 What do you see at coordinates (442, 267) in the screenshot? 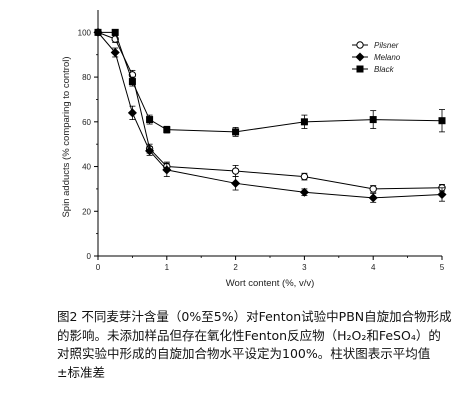
I see `x-tick-label: 5` at bounding box center [442, 267].